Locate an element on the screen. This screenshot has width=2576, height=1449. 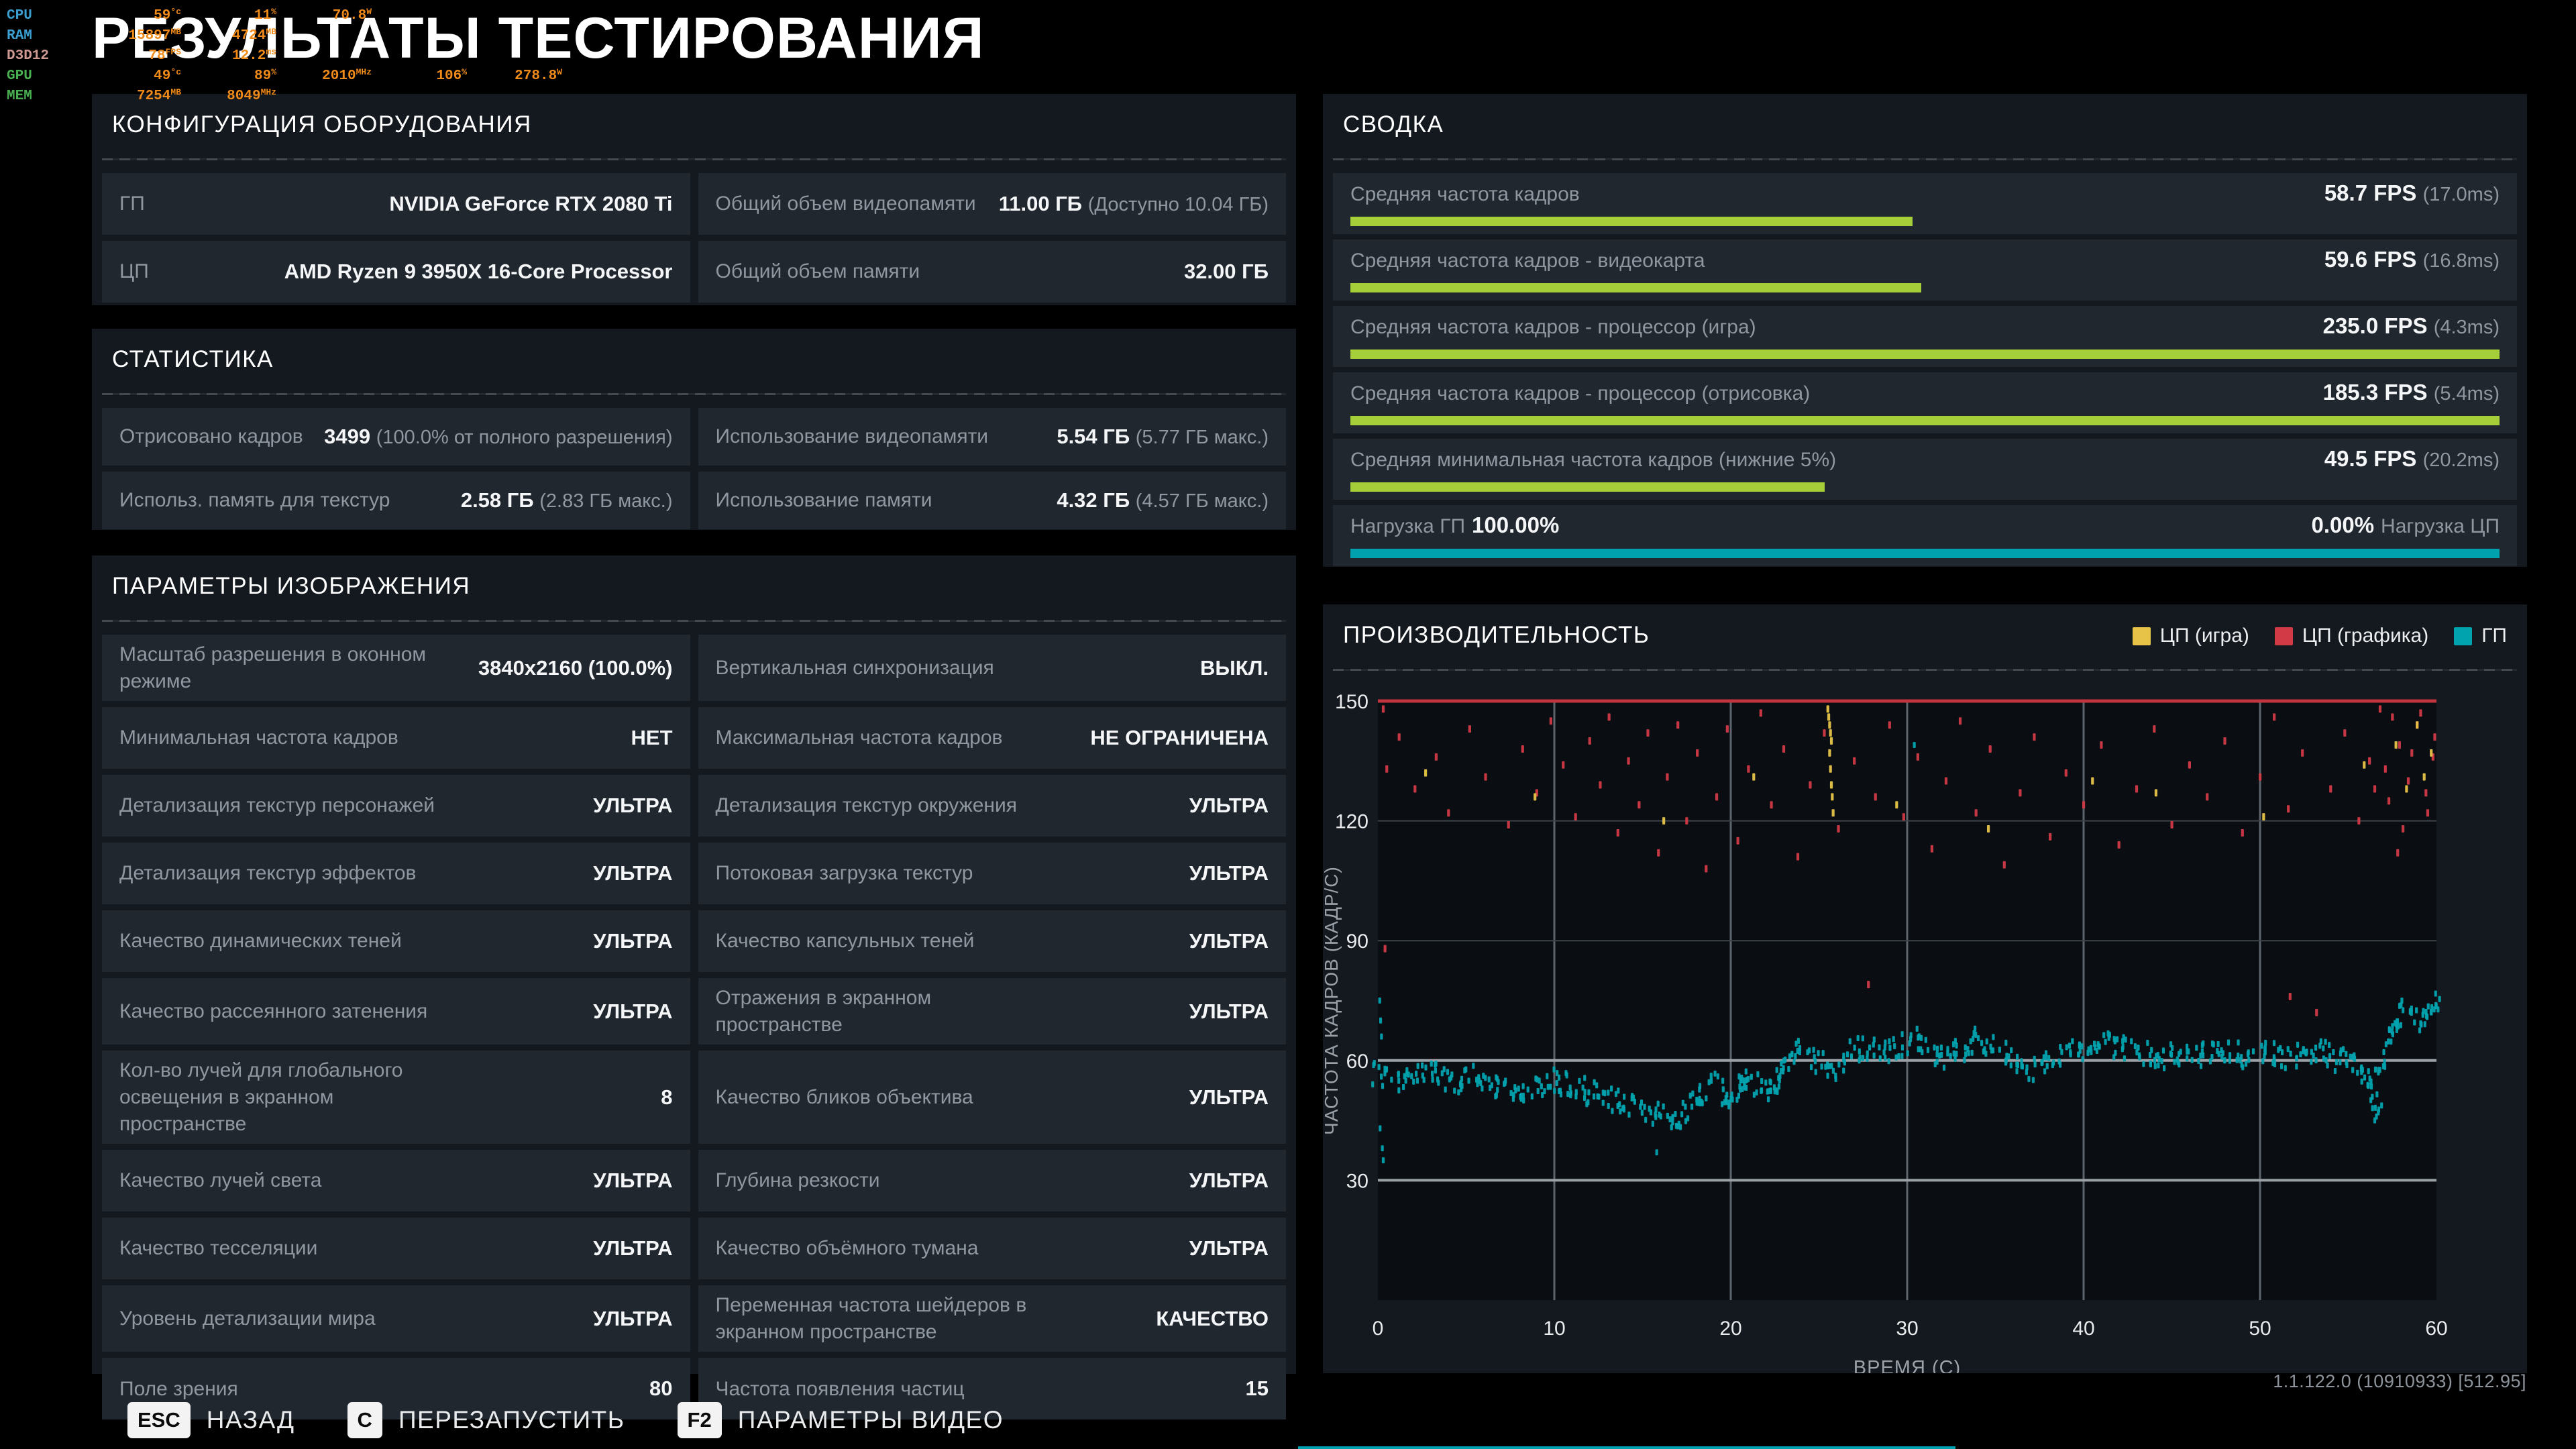
back-shortcut: ESC НАЗАД is located at coordinates (211, 1420).